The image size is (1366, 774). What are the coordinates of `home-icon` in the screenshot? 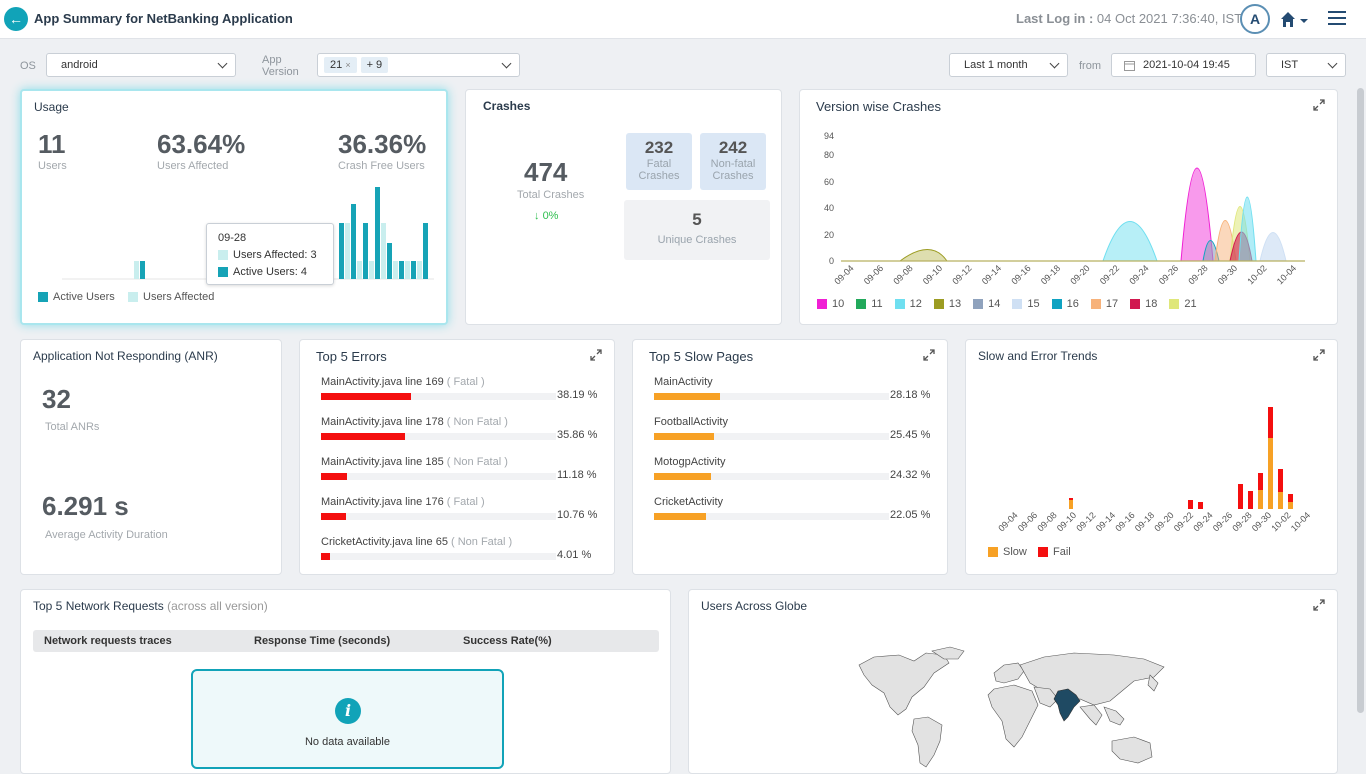 It's located at (1295, 20).